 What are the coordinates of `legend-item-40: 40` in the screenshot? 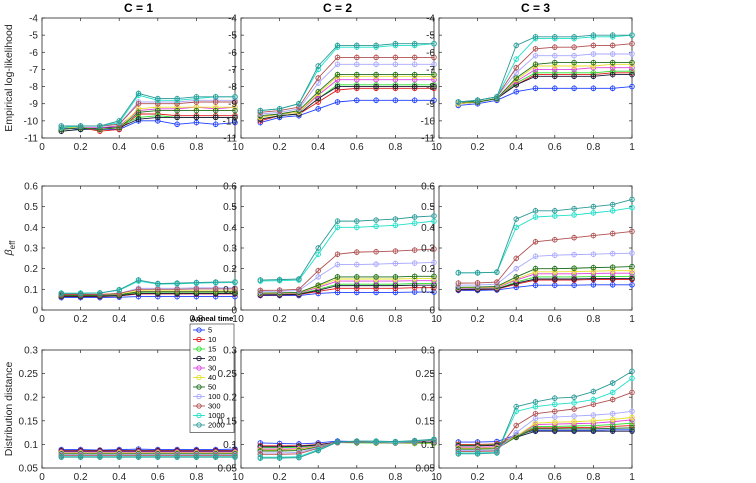 It's located at (204, 377).